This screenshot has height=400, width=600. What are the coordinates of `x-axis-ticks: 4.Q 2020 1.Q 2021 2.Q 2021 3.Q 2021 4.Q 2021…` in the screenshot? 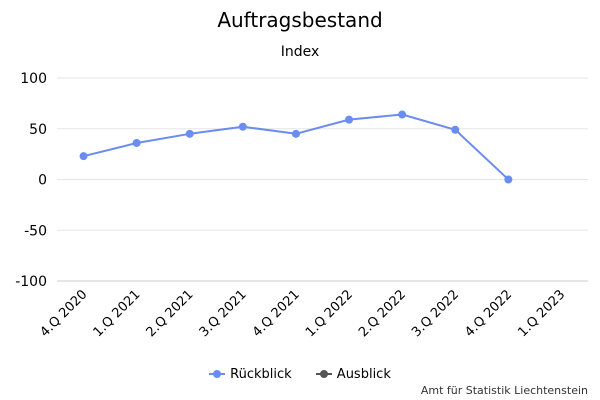 It's located at (302, 313).